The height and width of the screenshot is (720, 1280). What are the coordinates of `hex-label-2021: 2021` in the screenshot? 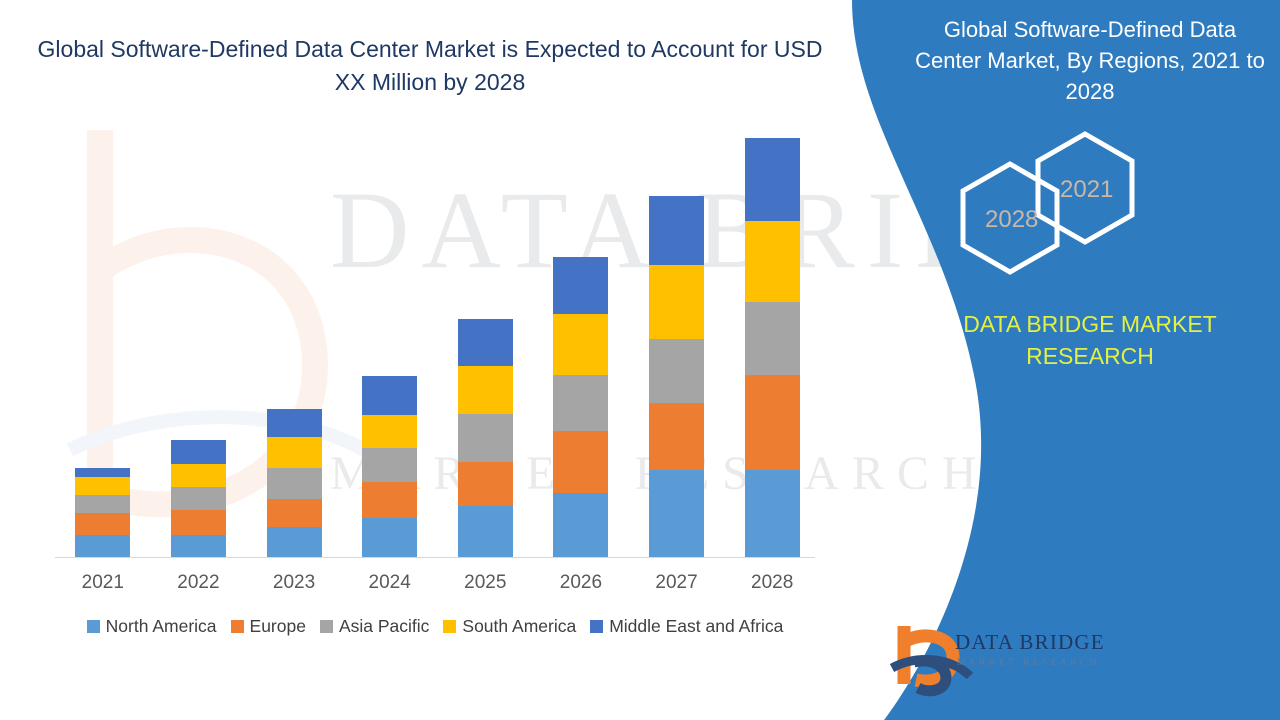 It's located at (1087, 189).